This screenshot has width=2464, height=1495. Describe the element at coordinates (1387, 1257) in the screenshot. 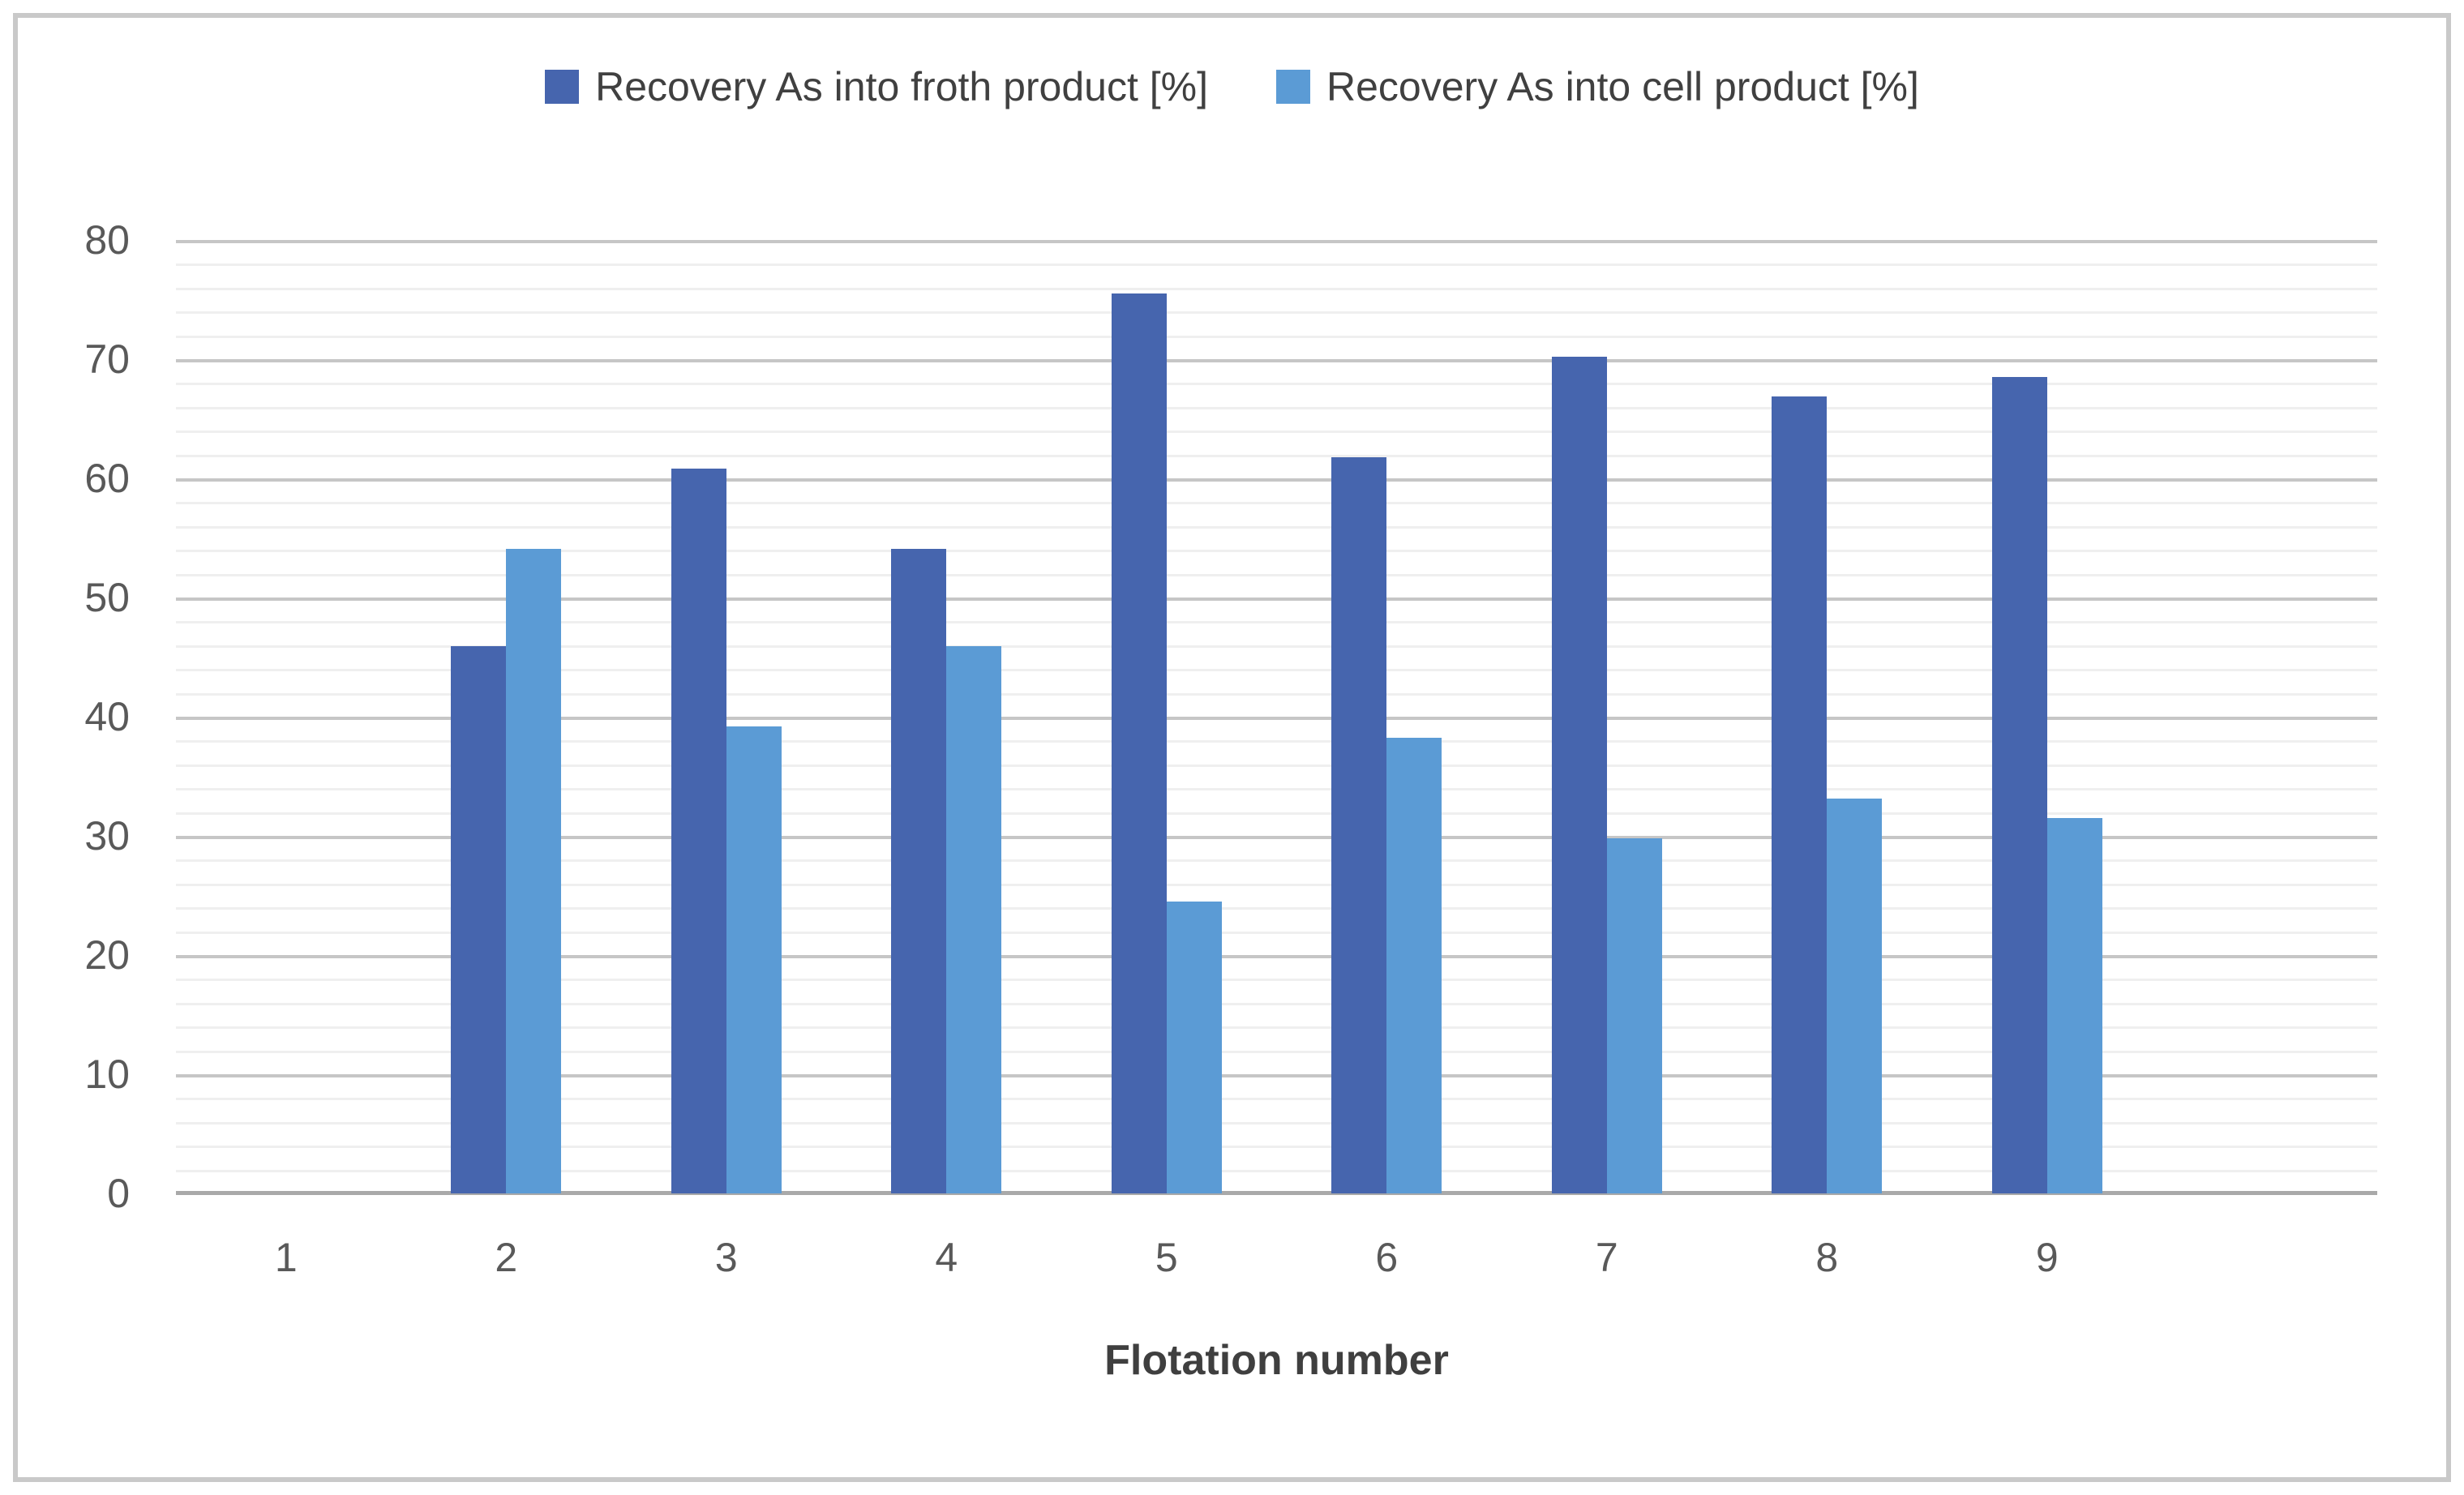

I see `x-tick-label: 6` at that location.